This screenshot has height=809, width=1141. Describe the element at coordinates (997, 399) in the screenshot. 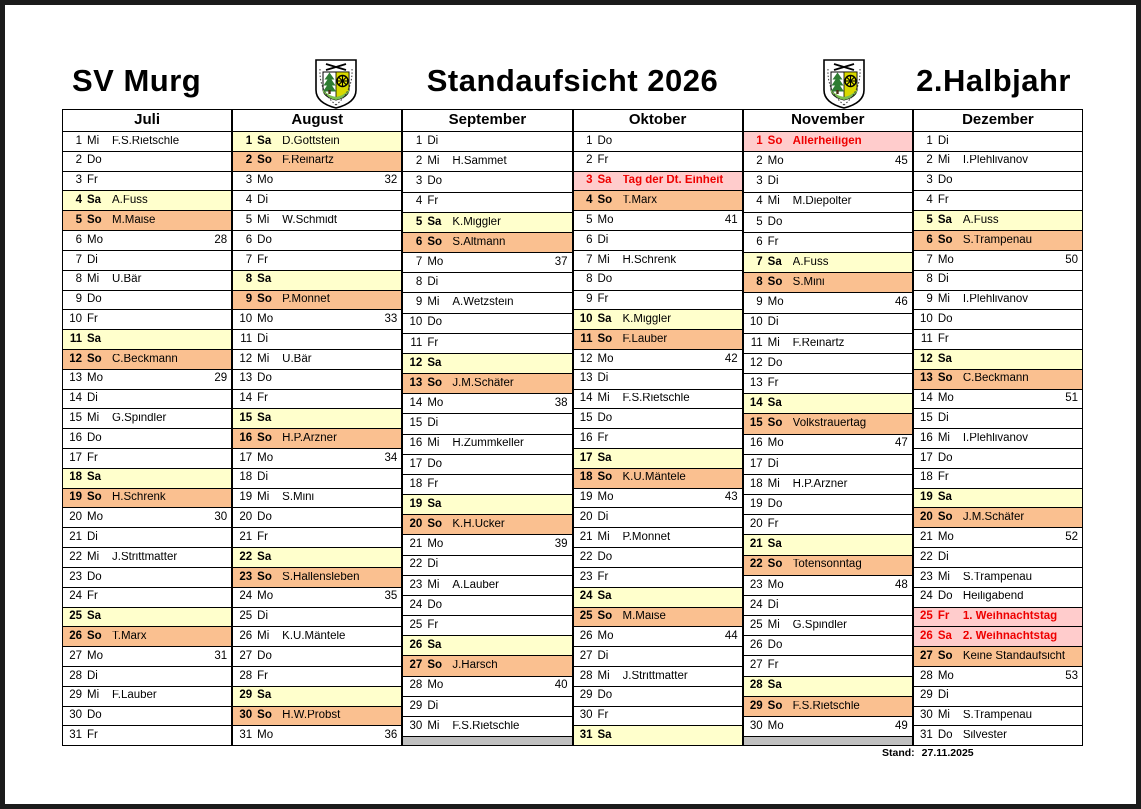

I see `day-row: 14 Mo 51` at that location.